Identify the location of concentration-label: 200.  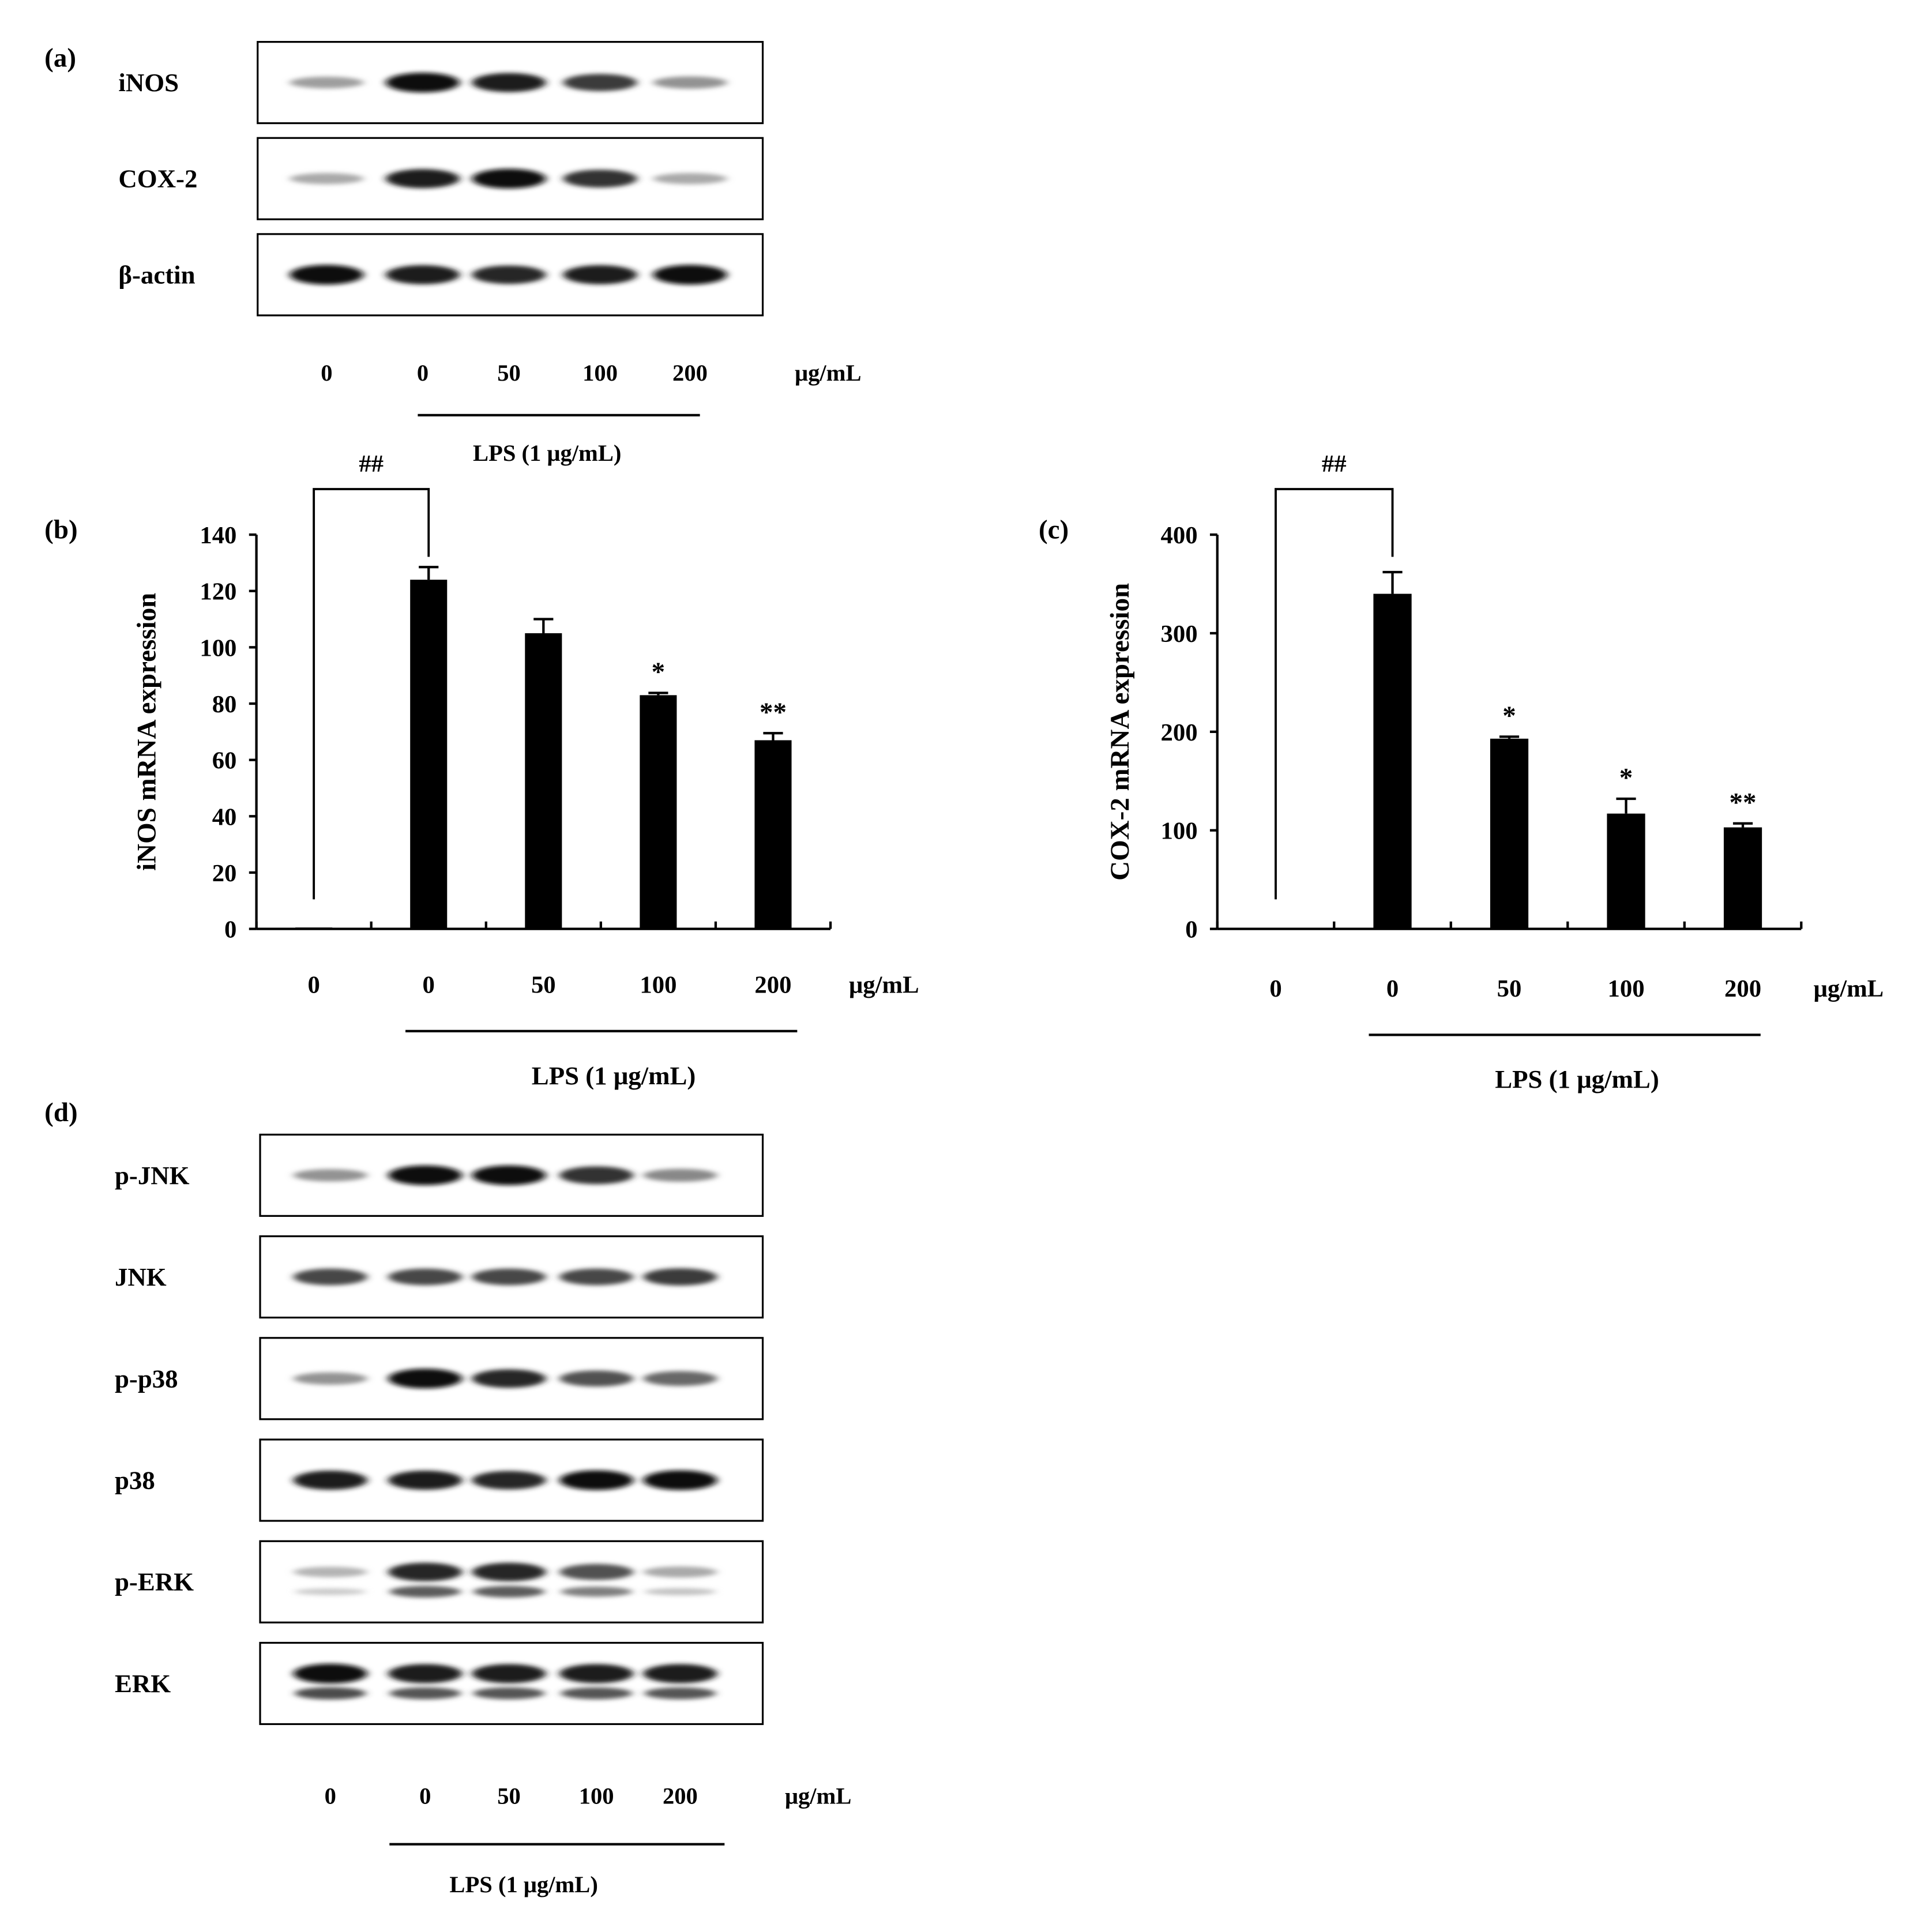
(680, 1796).